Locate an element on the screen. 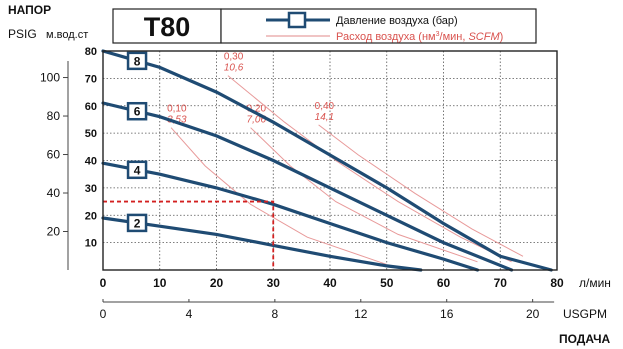 The image size is (623, 349). air-curve-scfm-label: 14,1 is located at coordinates (324, 117).